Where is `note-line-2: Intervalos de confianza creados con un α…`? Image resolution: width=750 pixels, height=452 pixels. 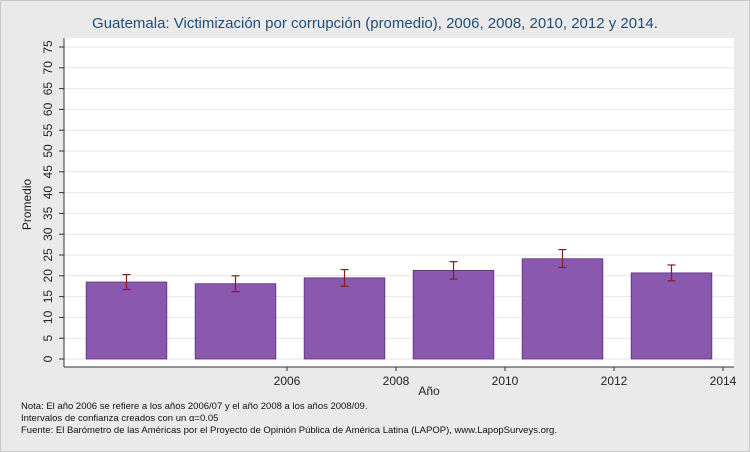 note-line-2: Intervalos de confianza creados con un α… is located at coordinates (120, 418).